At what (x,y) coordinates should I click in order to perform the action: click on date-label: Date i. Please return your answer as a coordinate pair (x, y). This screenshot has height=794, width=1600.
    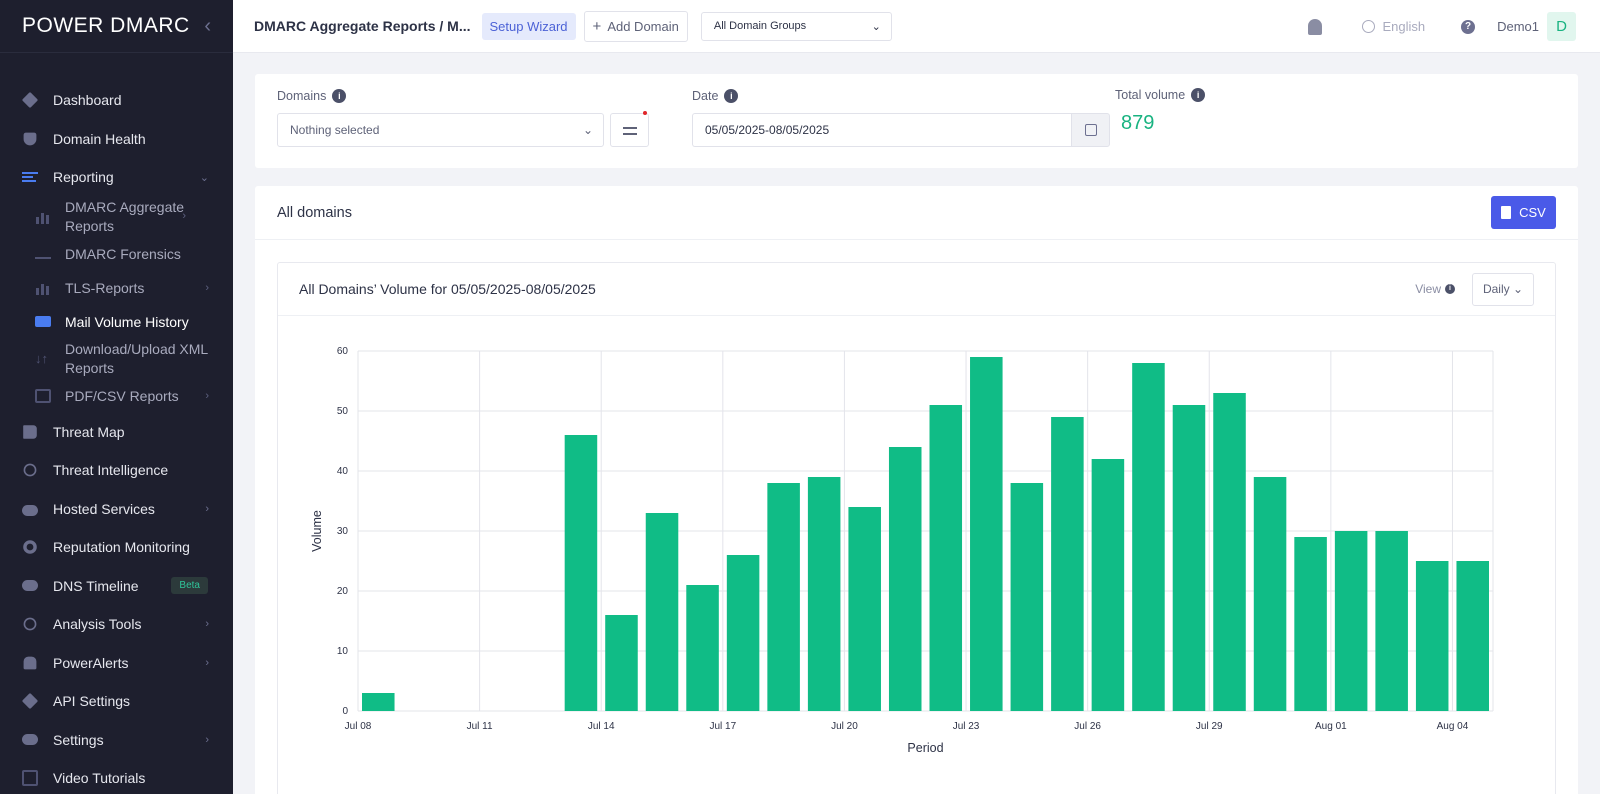
    Looking at the image, I should click on (715, 96).